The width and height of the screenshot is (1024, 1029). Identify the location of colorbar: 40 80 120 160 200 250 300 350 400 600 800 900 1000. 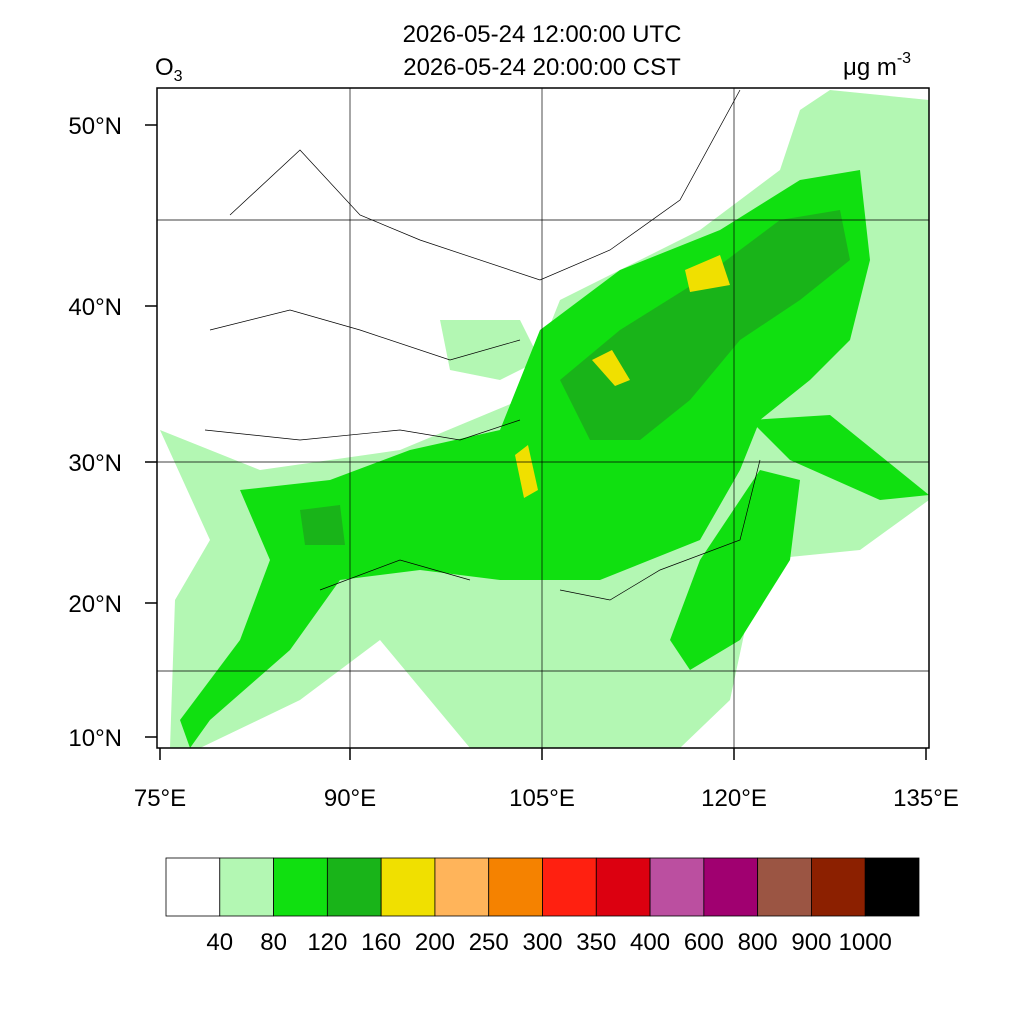
(542, 906).